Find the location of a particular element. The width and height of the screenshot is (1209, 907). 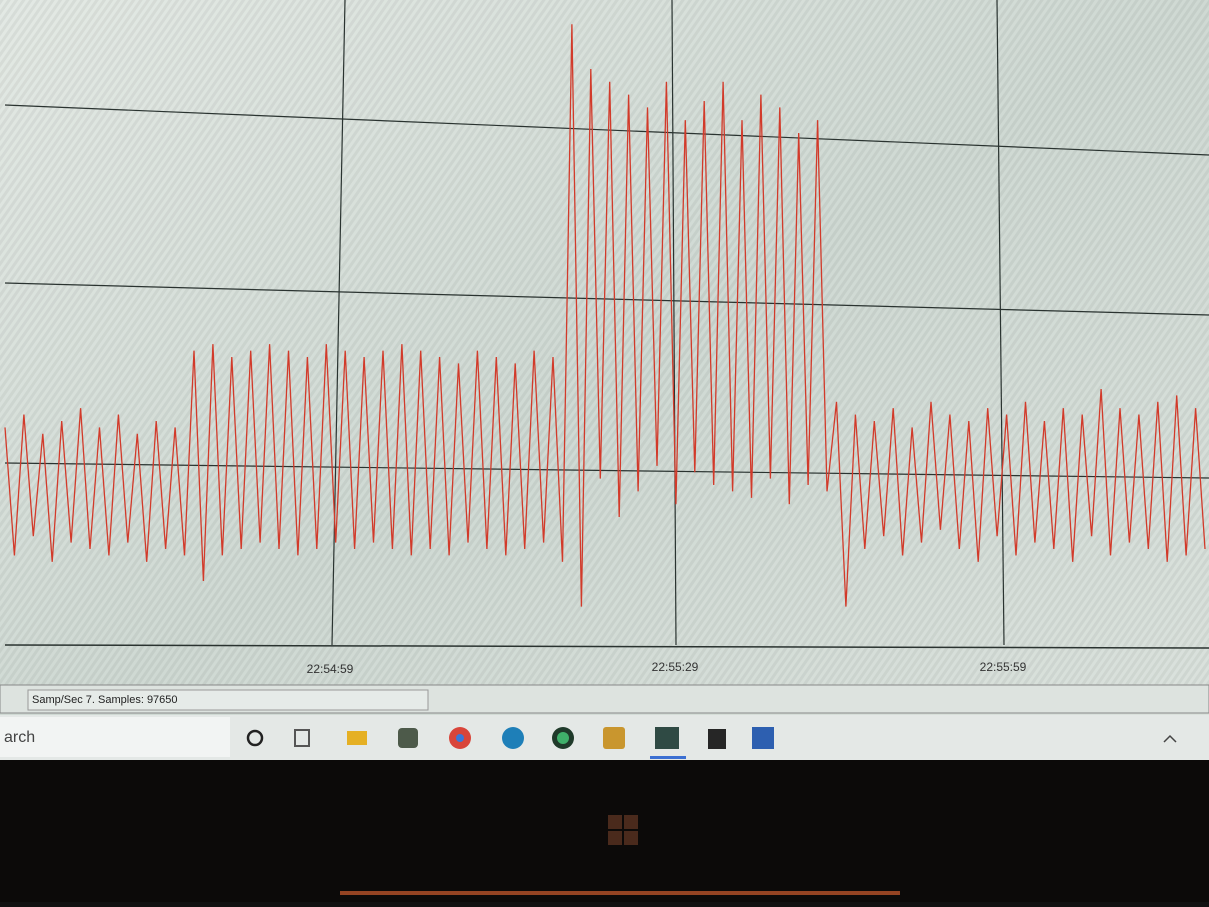

task-view-icon is located at coordinates (302, 738).